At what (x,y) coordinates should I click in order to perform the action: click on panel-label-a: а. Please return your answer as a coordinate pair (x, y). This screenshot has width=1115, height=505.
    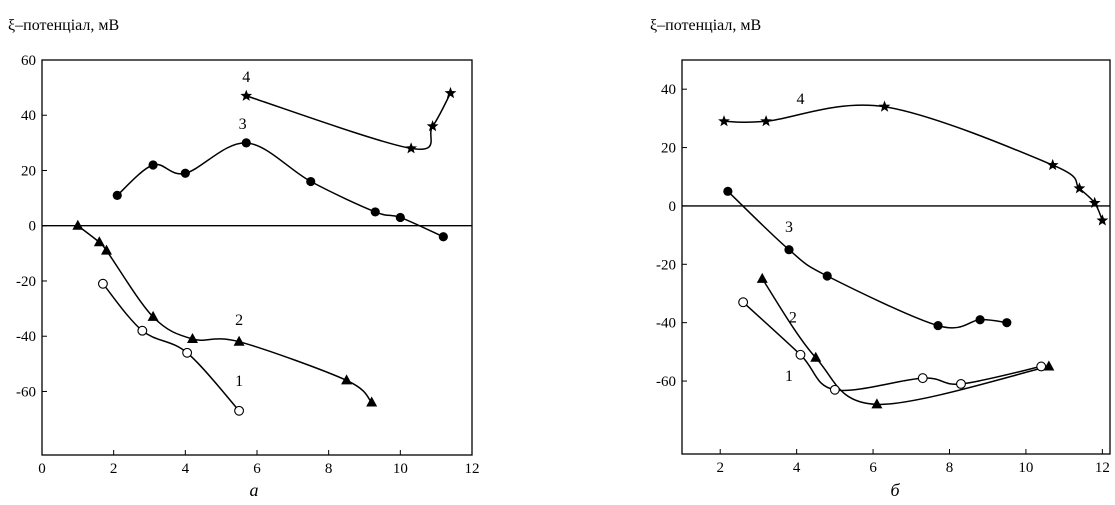
    Looking at the image, I should click on (254, 490).